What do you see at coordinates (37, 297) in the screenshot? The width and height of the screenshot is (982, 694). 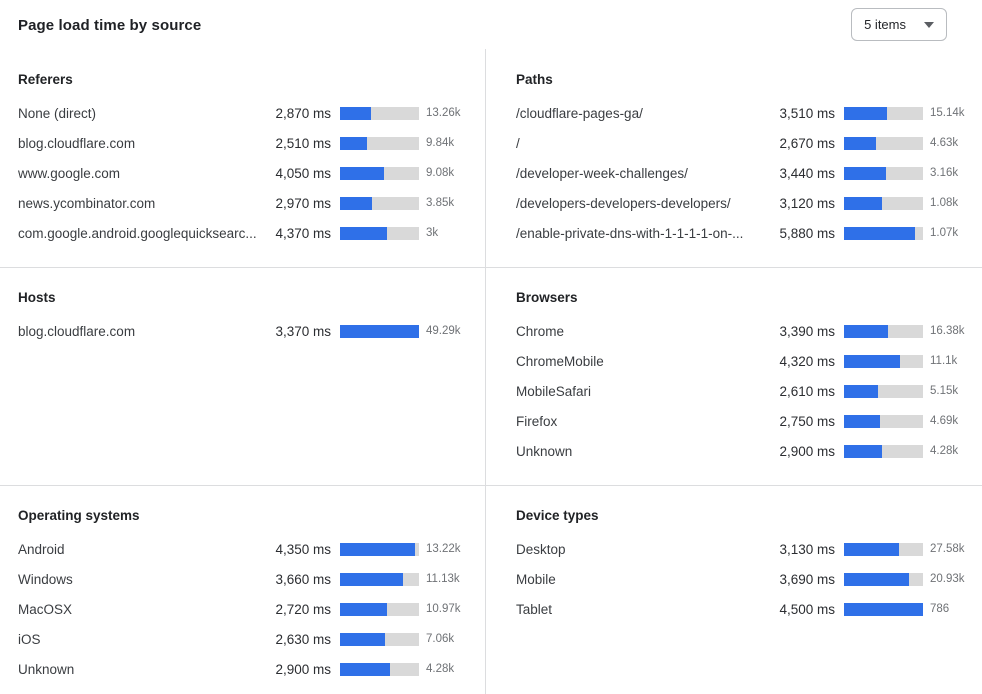 I see `panel-title: Hosts` at bounding box center [37, 297].